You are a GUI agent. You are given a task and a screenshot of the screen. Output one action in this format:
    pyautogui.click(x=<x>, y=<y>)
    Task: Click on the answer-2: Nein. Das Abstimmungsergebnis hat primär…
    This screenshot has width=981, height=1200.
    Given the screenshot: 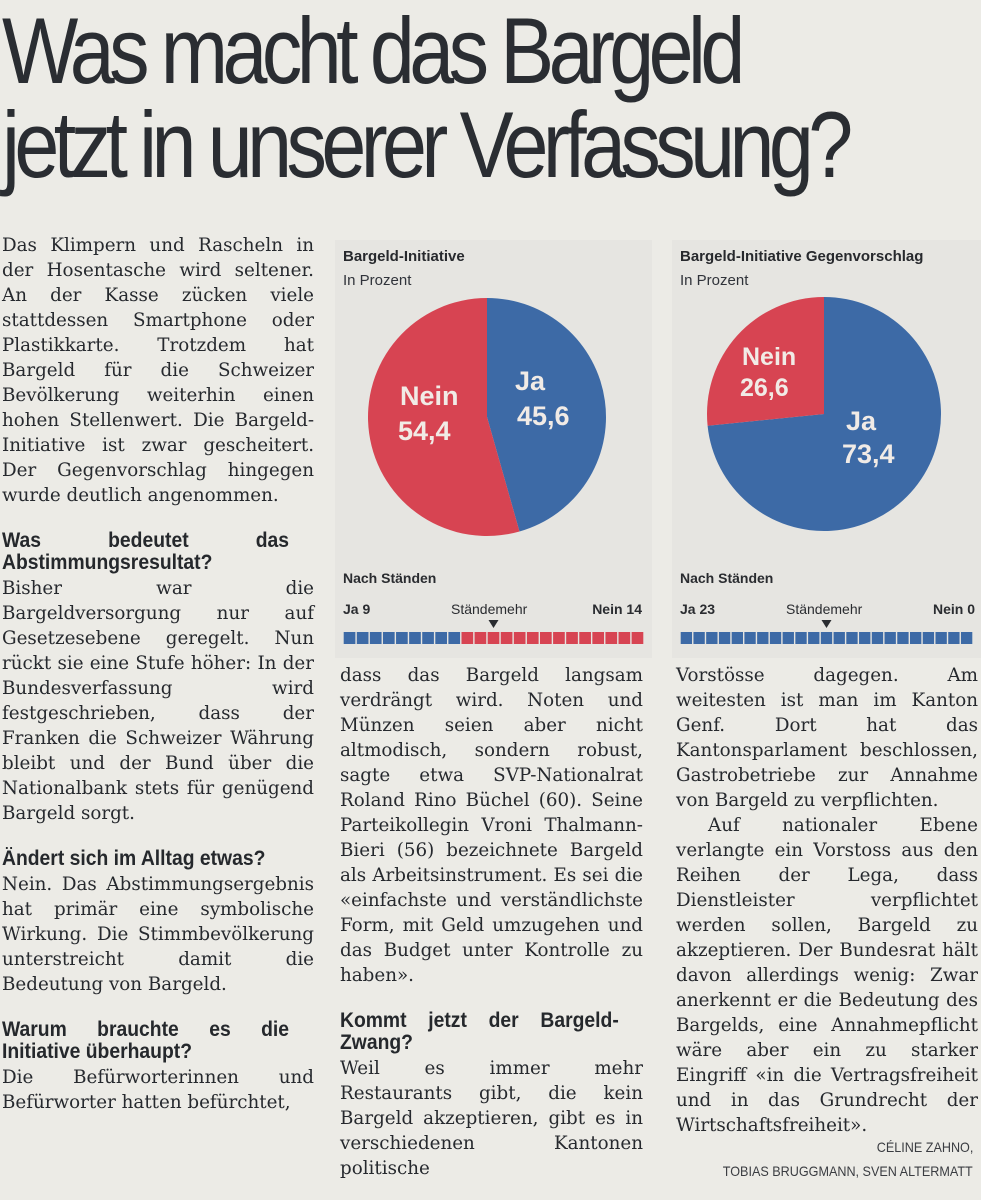 What is the action you would take?
    pyautogui.click(x=158, y=934)
    